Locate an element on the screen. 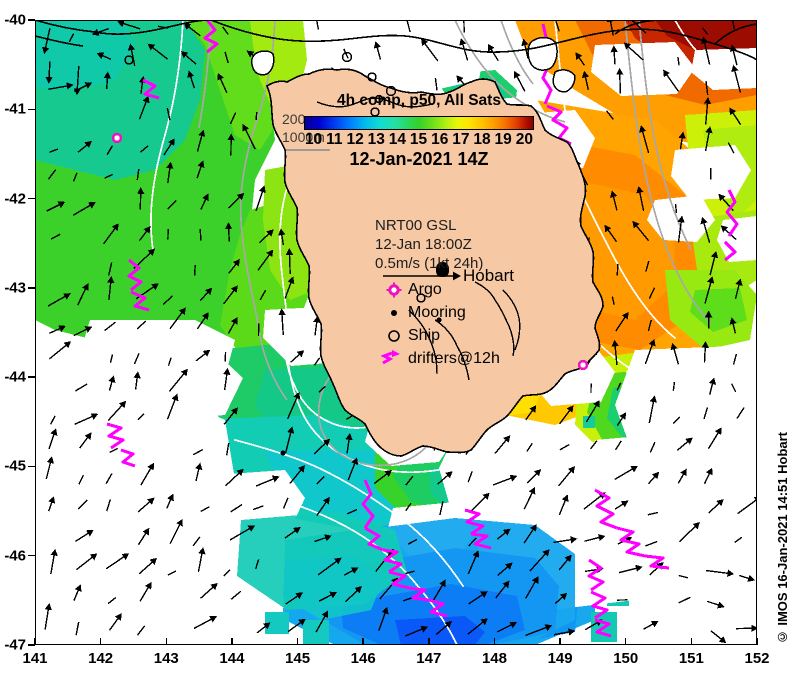 The image size is (792, 678). y-tick-label--40: -40 is located at coordinates (15, 20).